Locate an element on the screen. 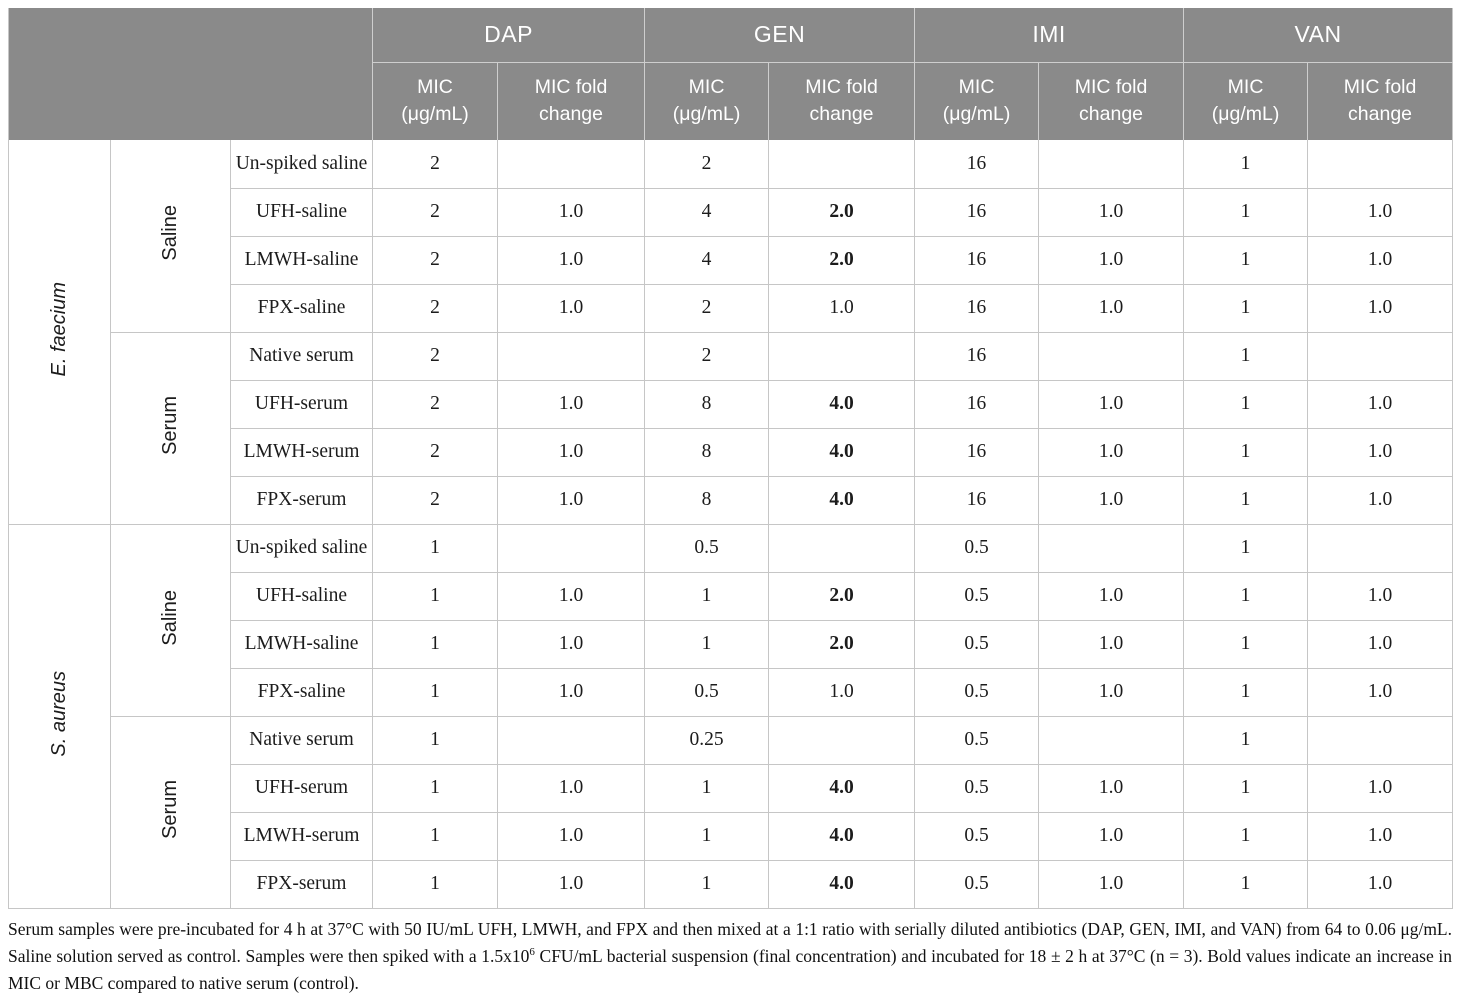 This screenshot has width=1460, height=1005. medium-group-cell: Serum is located at coordinates (170, 812).